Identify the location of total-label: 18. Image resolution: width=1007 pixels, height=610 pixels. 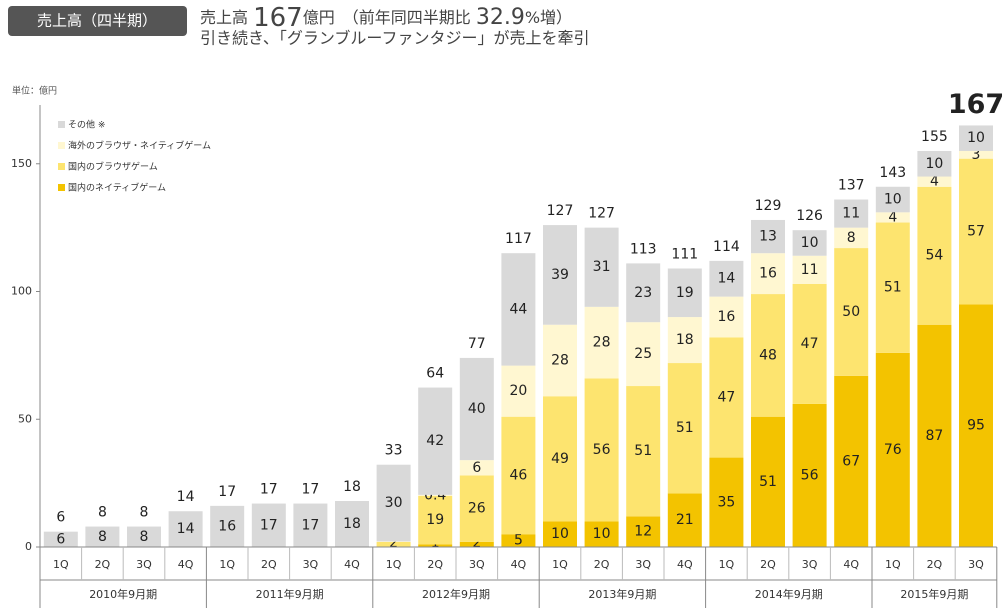
(352, 487).